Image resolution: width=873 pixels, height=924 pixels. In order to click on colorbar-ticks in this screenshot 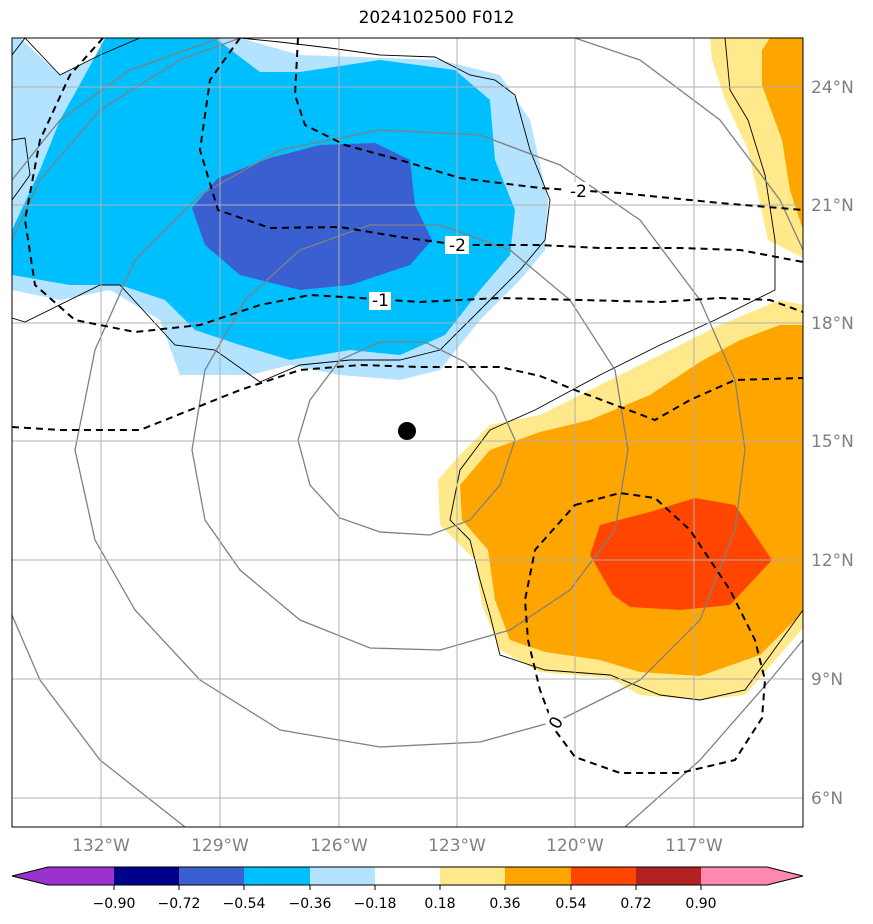, I will do `click(407, 887)`.